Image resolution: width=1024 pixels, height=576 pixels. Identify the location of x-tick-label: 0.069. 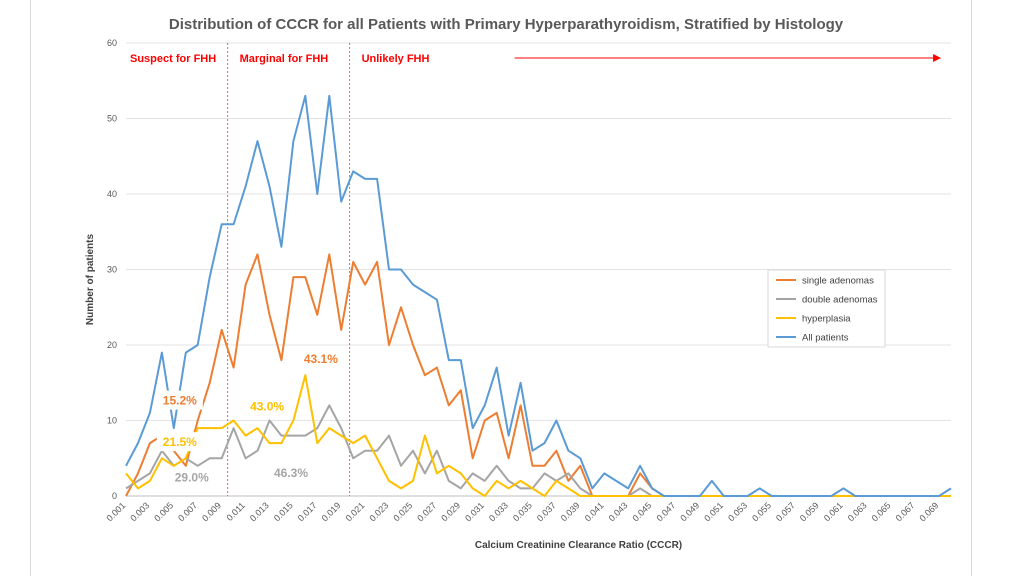
(928, 511).